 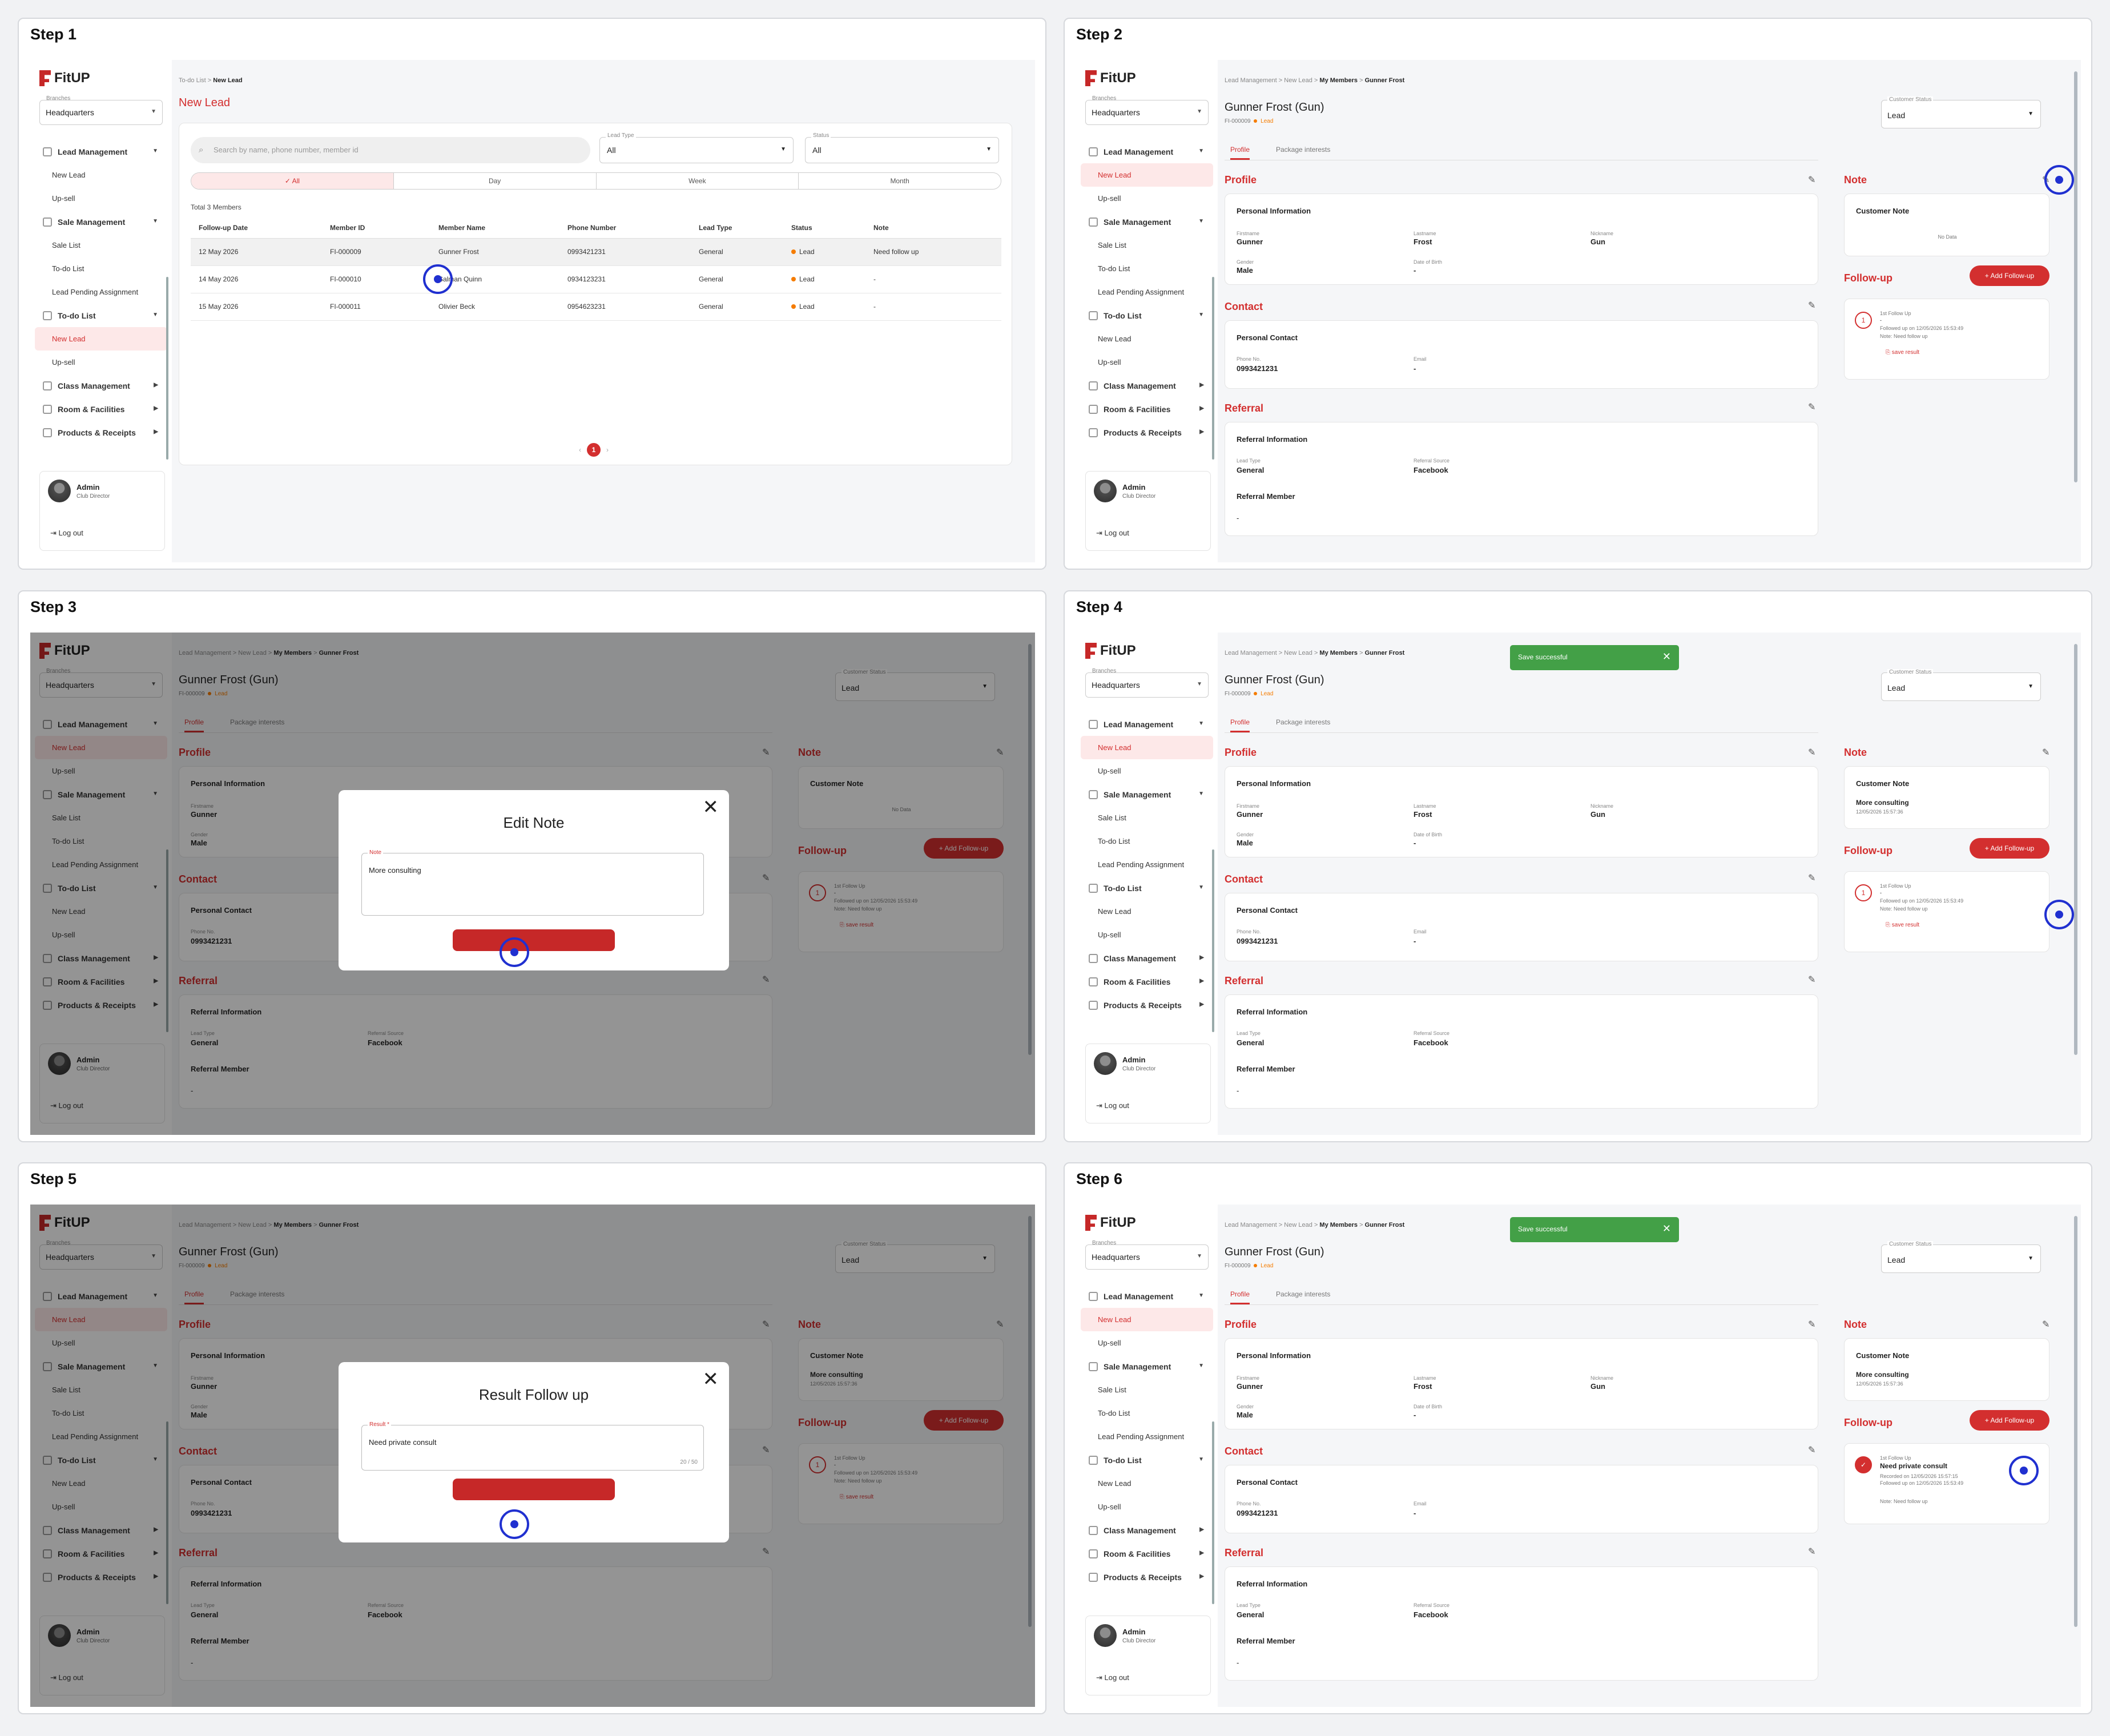 What do you see at coordinates (900, 181) in the screenshot?
I see `tab-month: Month` at bounding box center [900, 181].